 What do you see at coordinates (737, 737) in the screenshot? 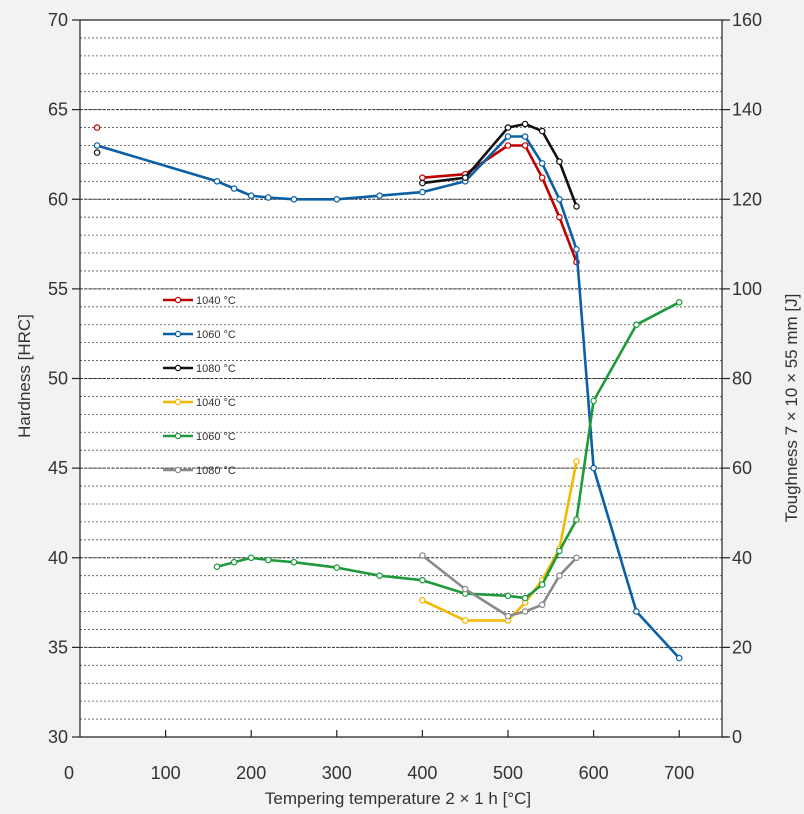
I see `y-right-tick-label: 0` at bounding box center [737, 737].